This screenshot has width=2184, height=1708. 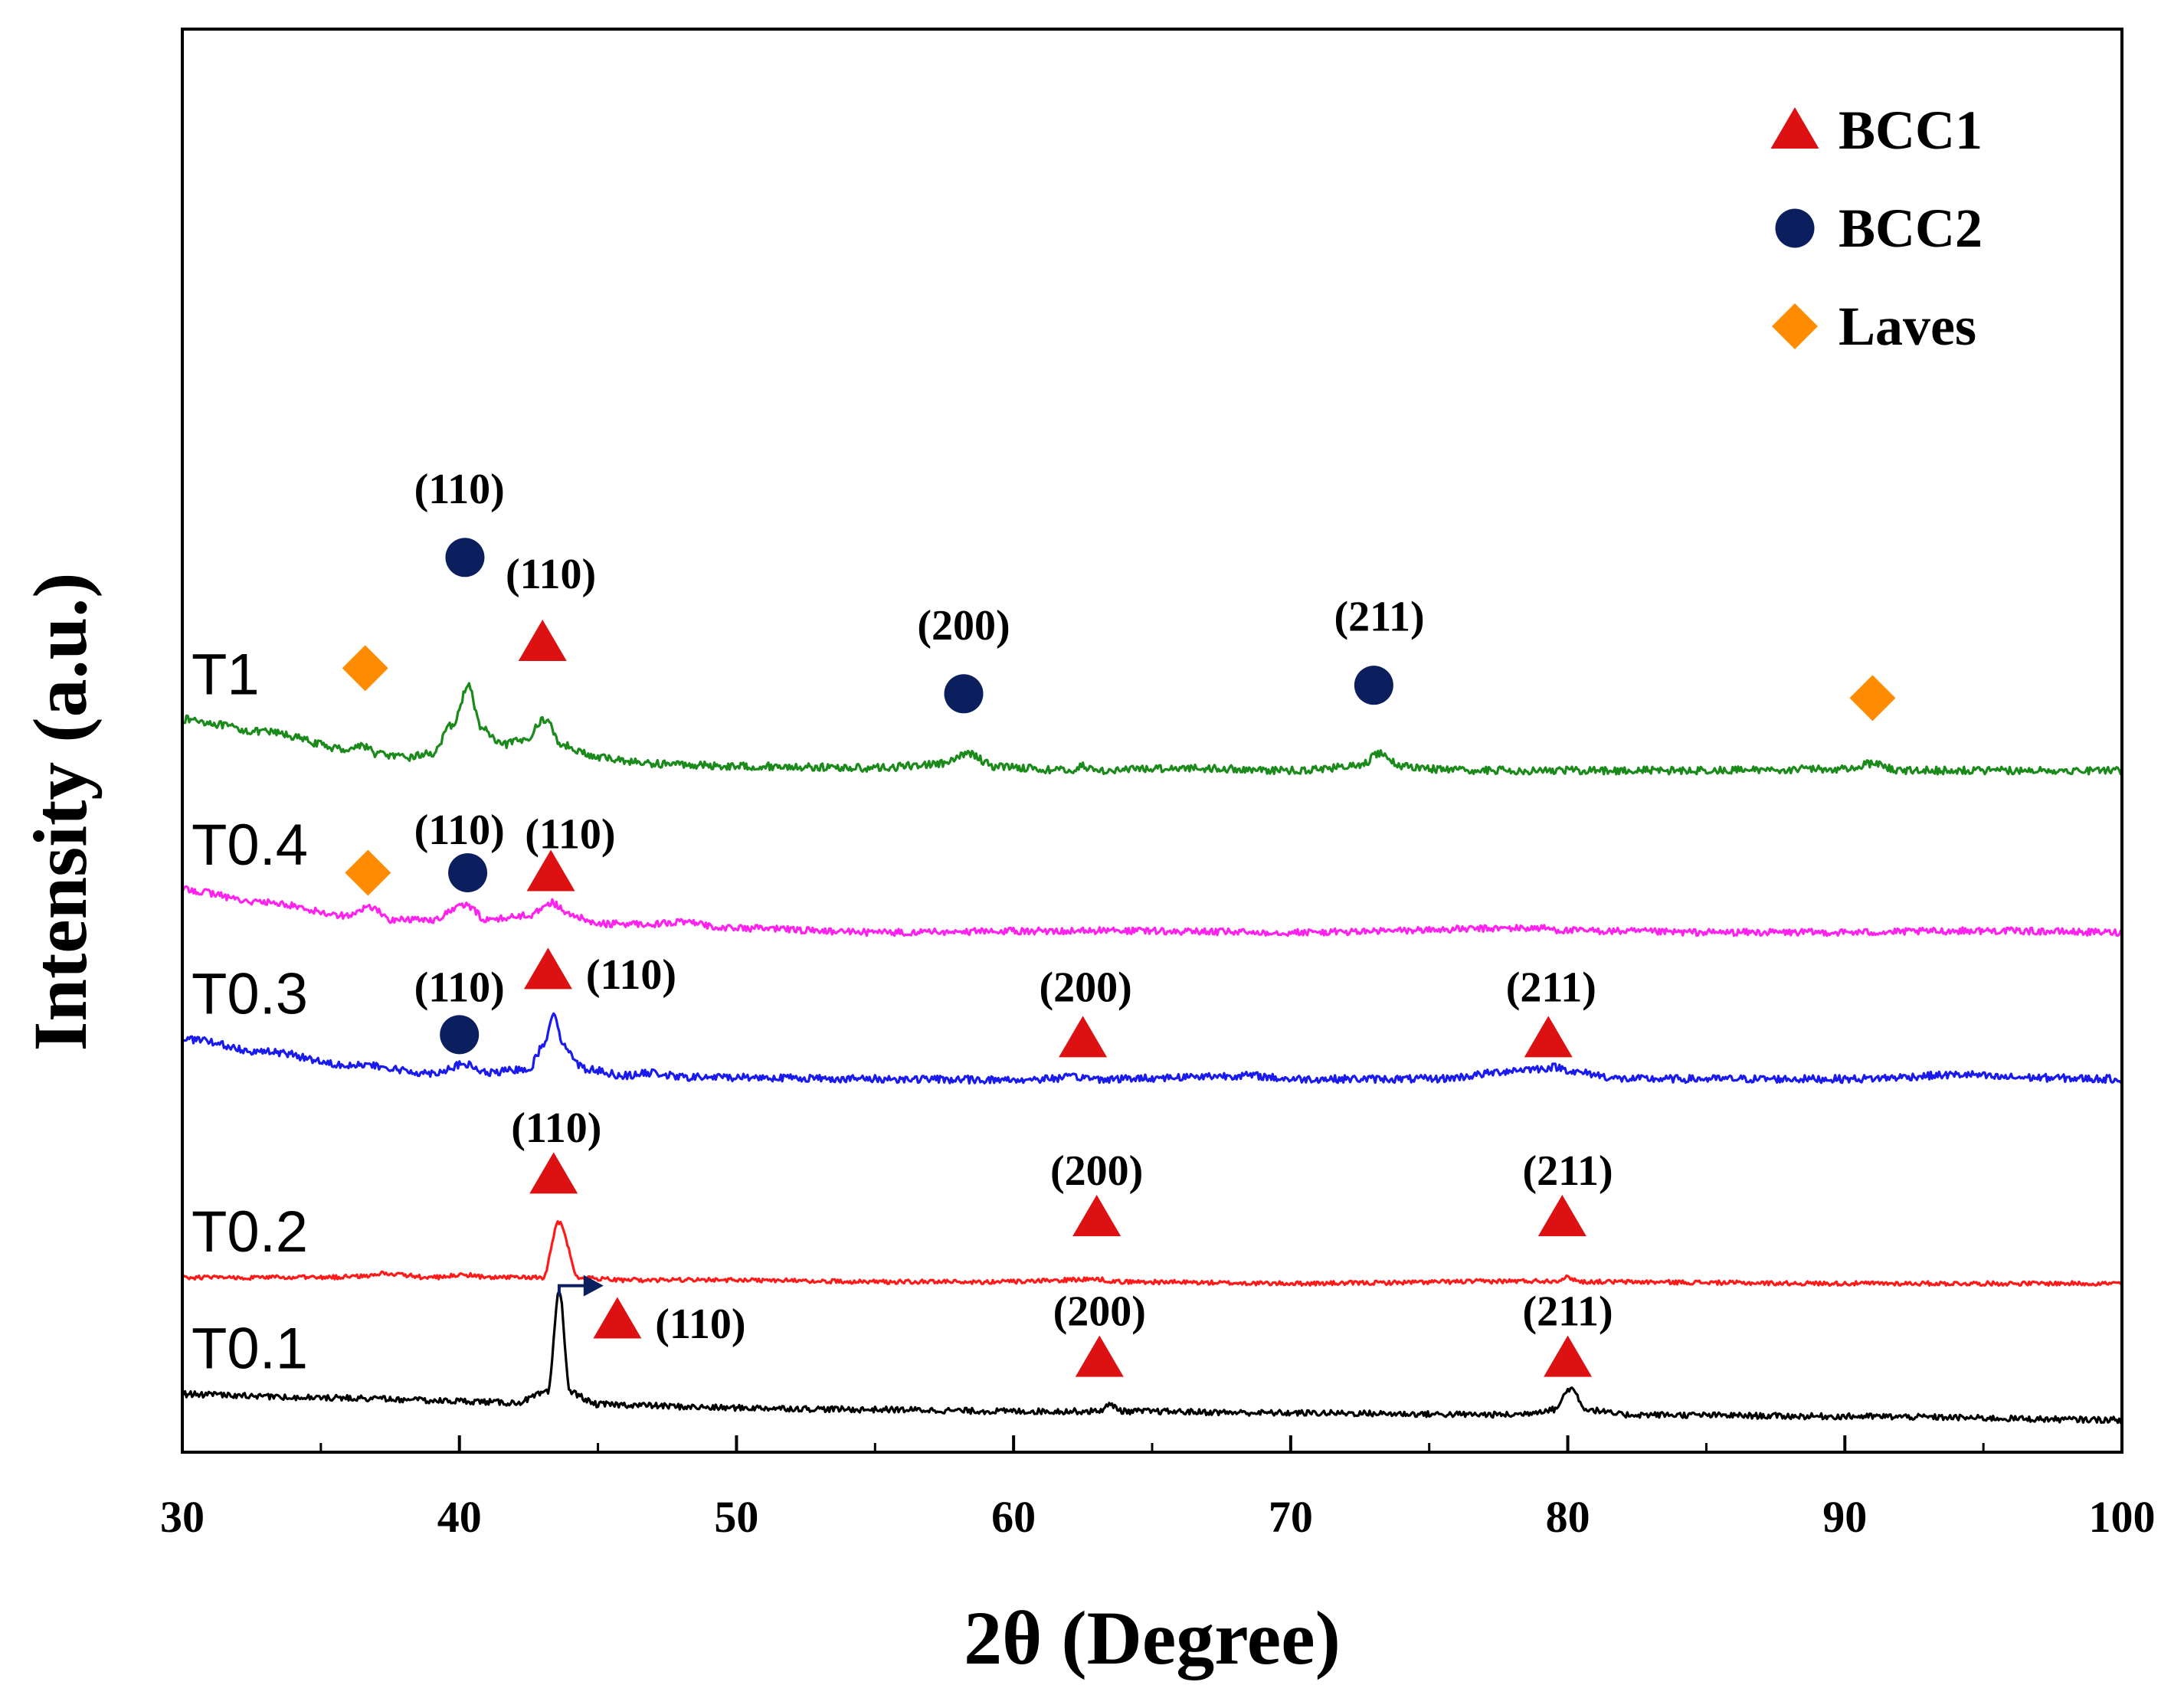 What do you see at coordinates (1911, 130) in the screenshot?
I see `legend-label-bcc1: BCC1` at bounding box center [1911, 130].